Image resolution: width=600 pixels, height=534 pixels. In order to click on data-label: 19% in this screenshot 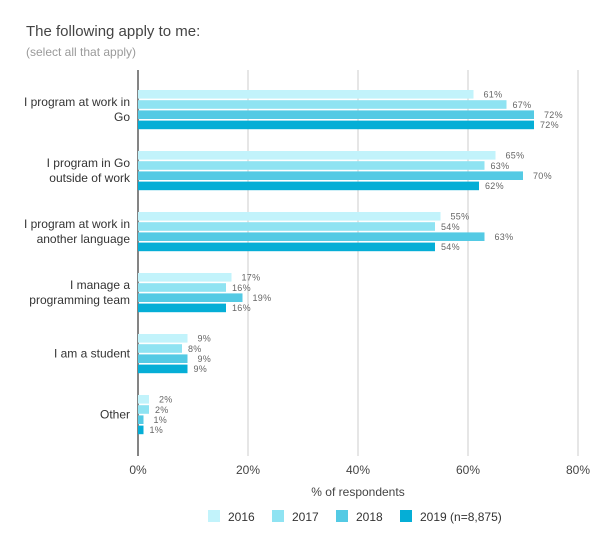, I will do `click(262, 298)`.